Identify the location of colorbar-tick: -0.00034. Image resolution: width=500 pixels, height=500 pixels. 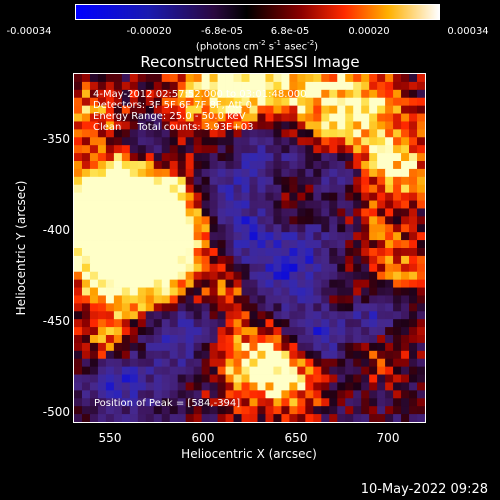
(29, 31).